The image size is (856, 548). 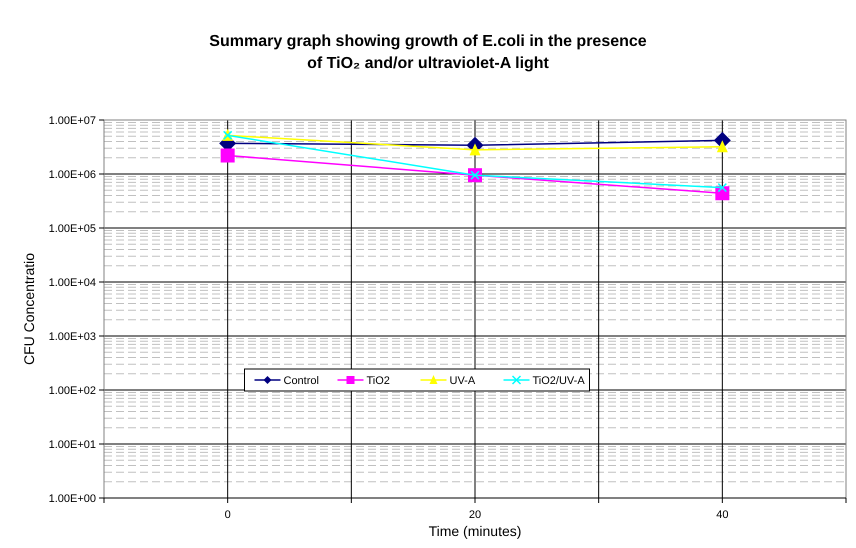 I want to click on y-tick-label: 1.00E+03, so click(x=72, y=336).